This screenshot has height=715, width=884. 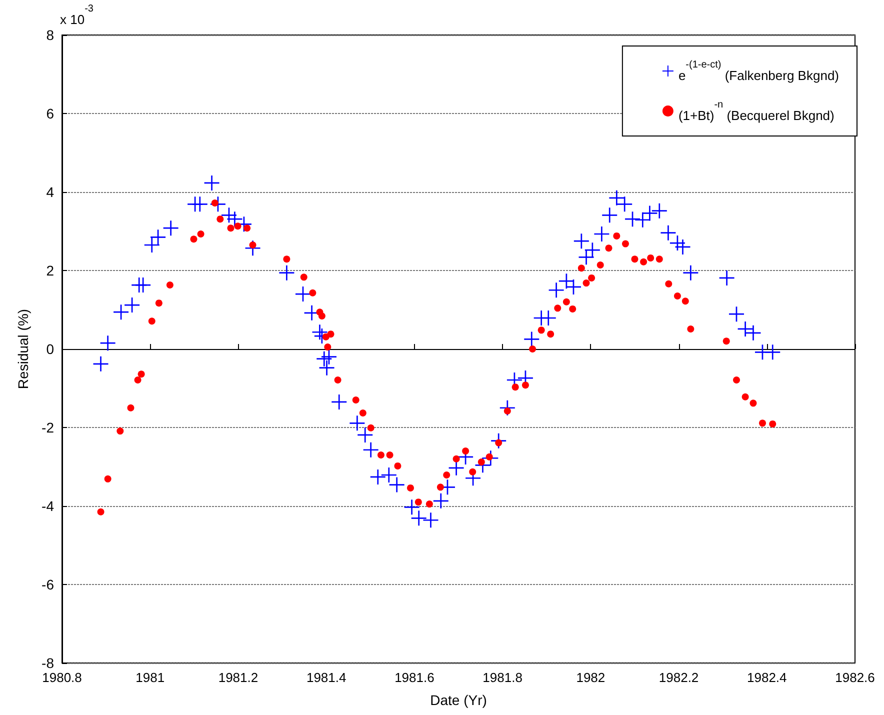 What do you see at coordinates (50, 349) in the screenshot?
I see `y-tick-label: 0` at bounding box center [50, 349].